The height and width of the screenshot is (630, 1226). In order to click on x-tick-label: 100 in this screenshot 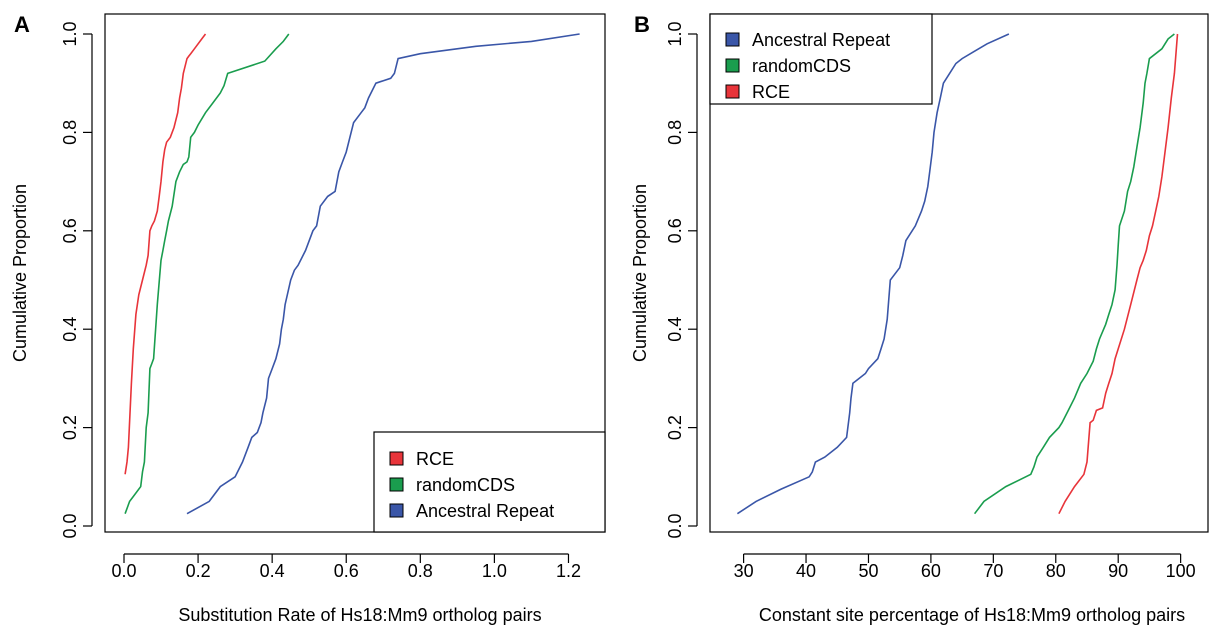, I will do `click(1181, 571)`.